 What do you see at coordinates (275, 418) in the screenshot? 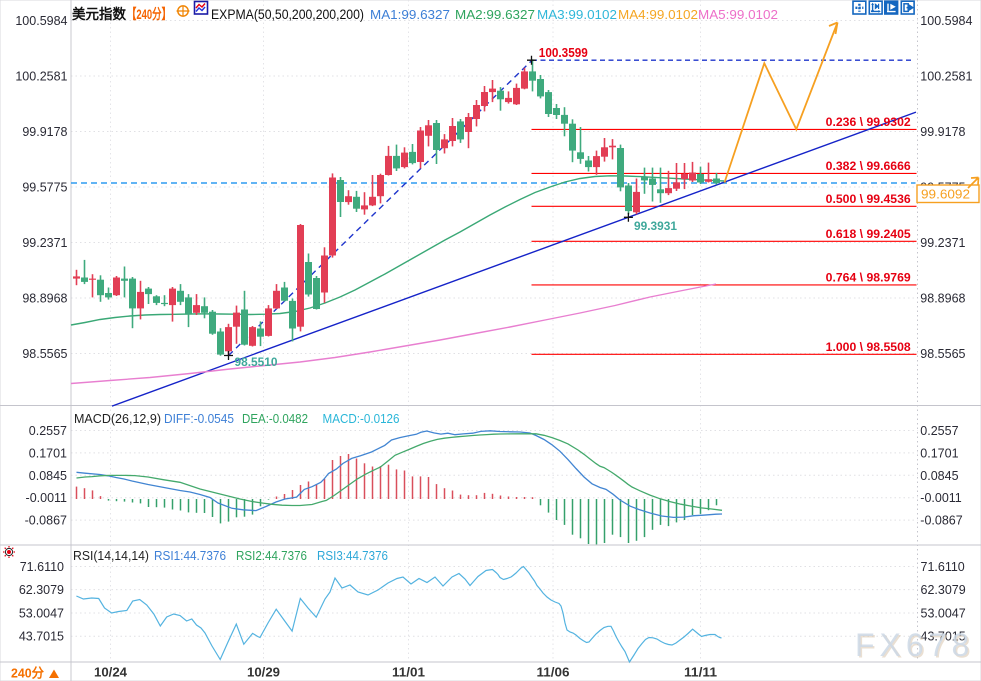
I see `svg-text: DEA:-0.0482` at bounding box center [275, 418].